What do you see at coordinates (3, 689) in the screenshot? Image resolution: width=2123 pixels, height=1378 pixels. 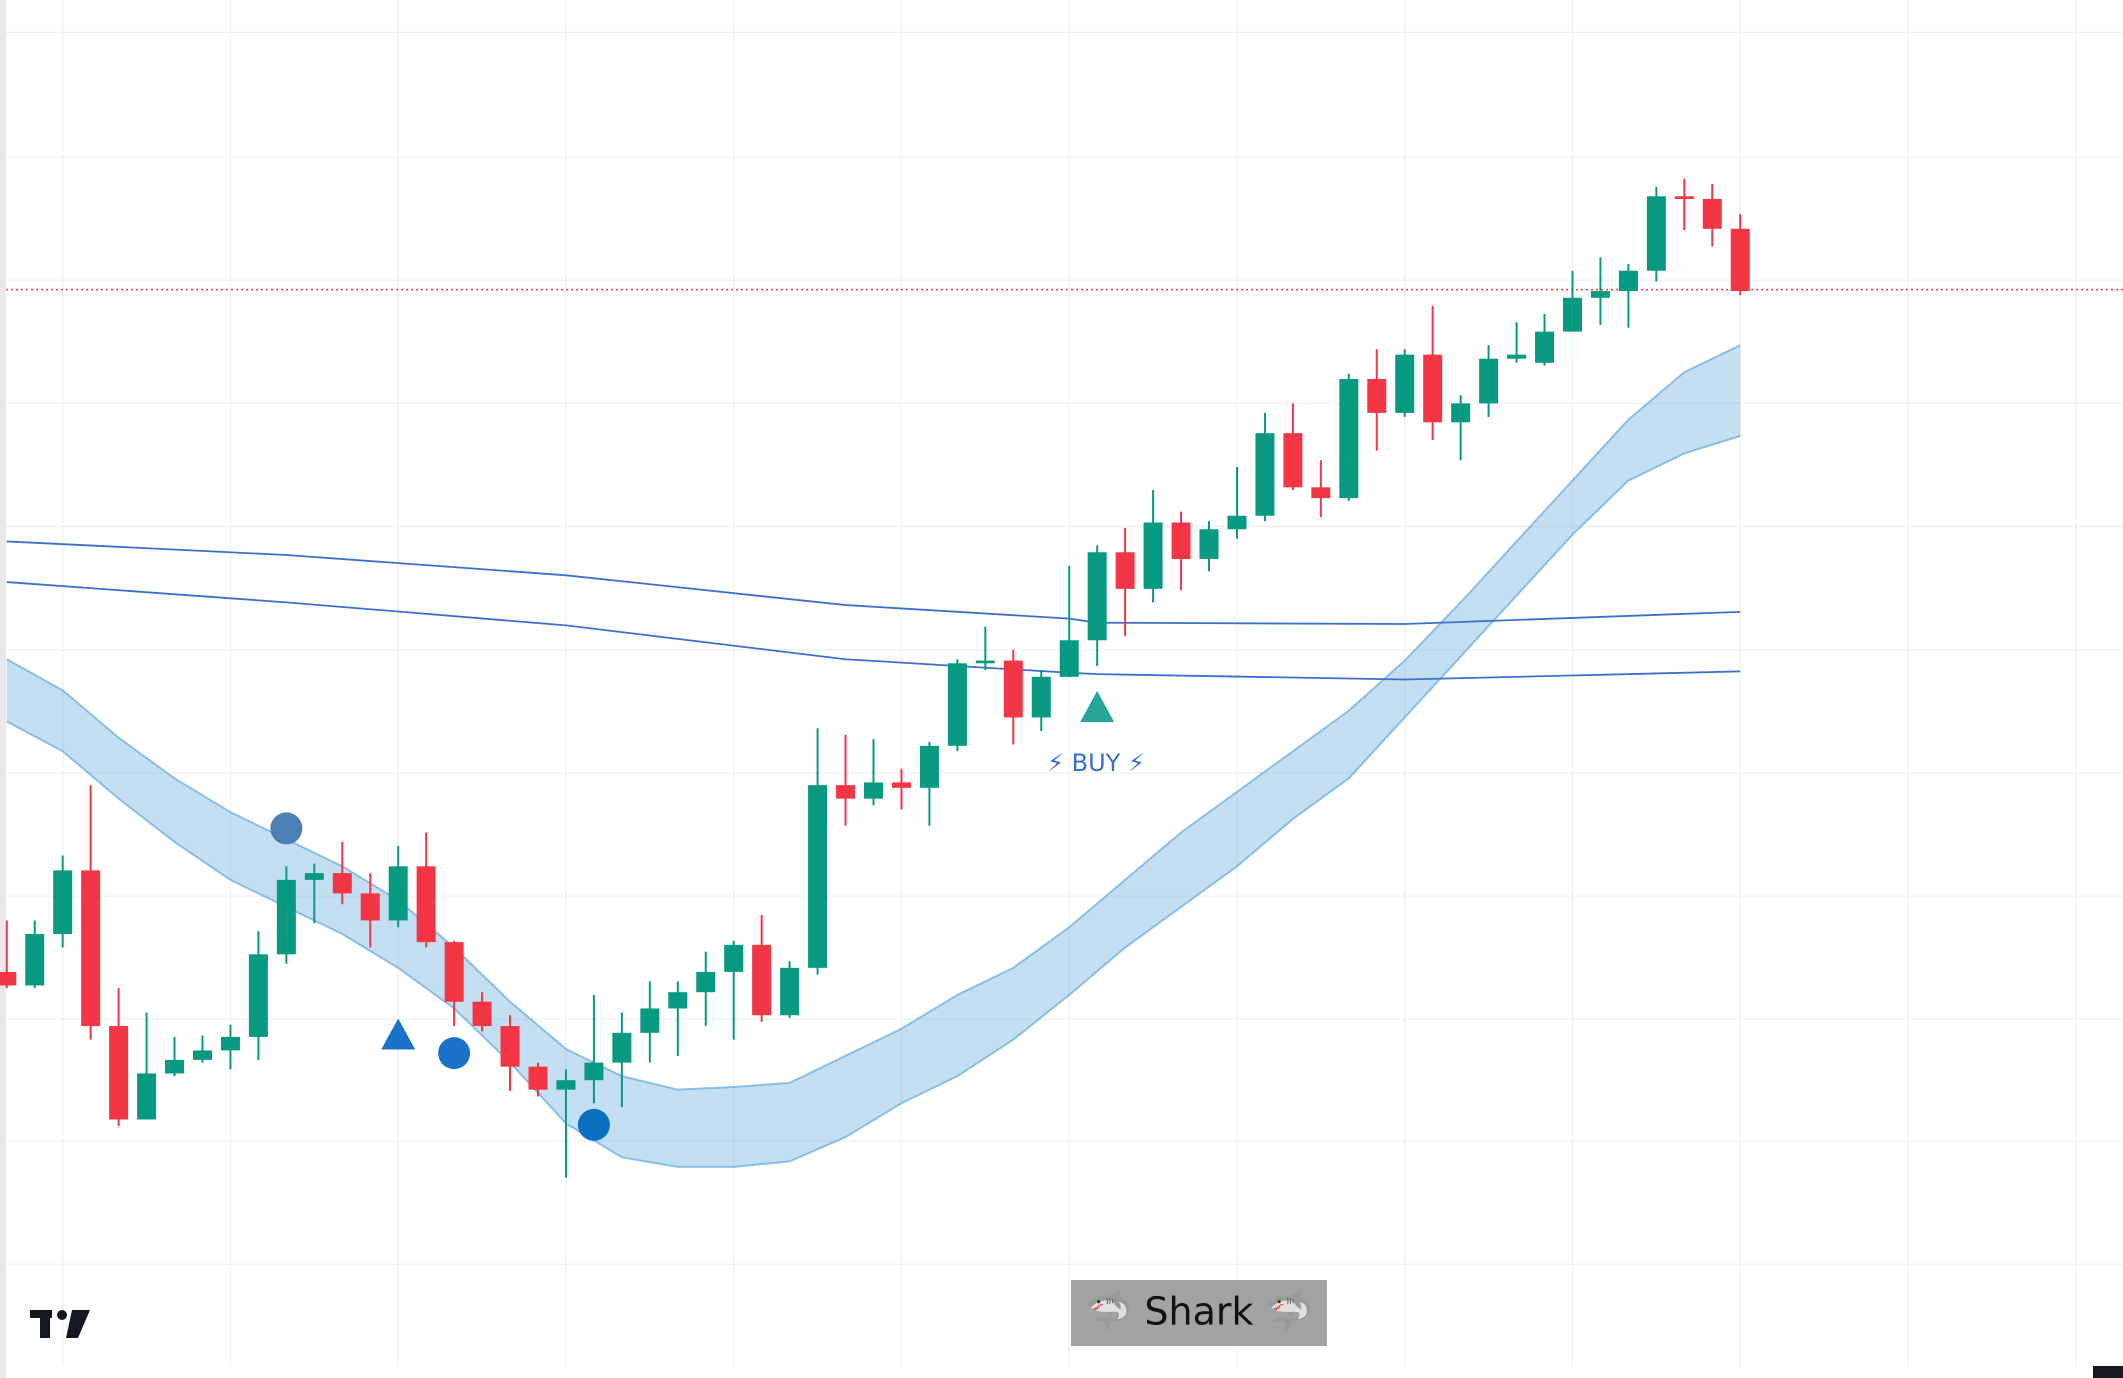 I see `left-border` at bounding box center [3, 689].